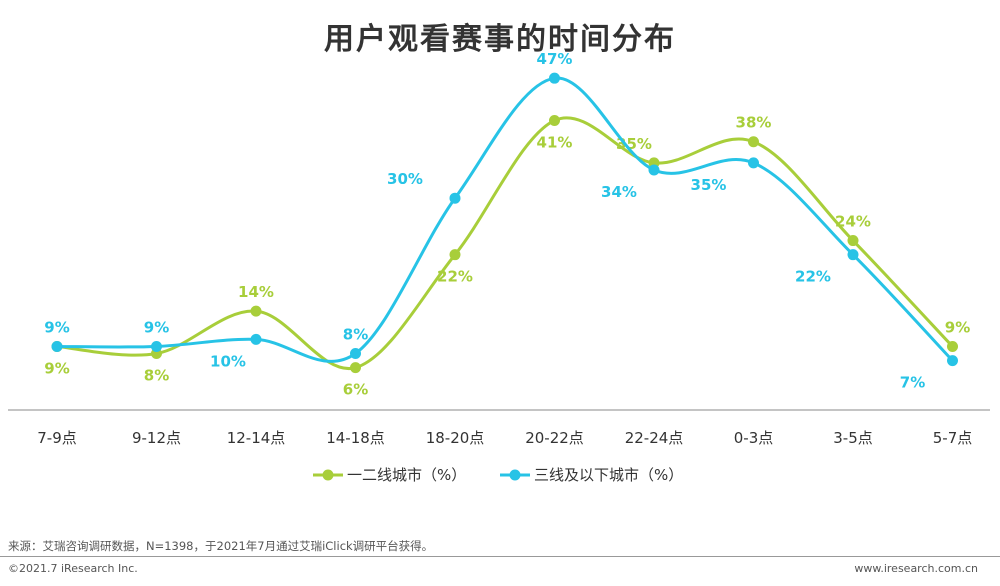 This screenshot has height=586, width=1000. Describe the element at coordinates (554, 438) in the screenshot. I see `x-tick-label: 20-22点` at that location.